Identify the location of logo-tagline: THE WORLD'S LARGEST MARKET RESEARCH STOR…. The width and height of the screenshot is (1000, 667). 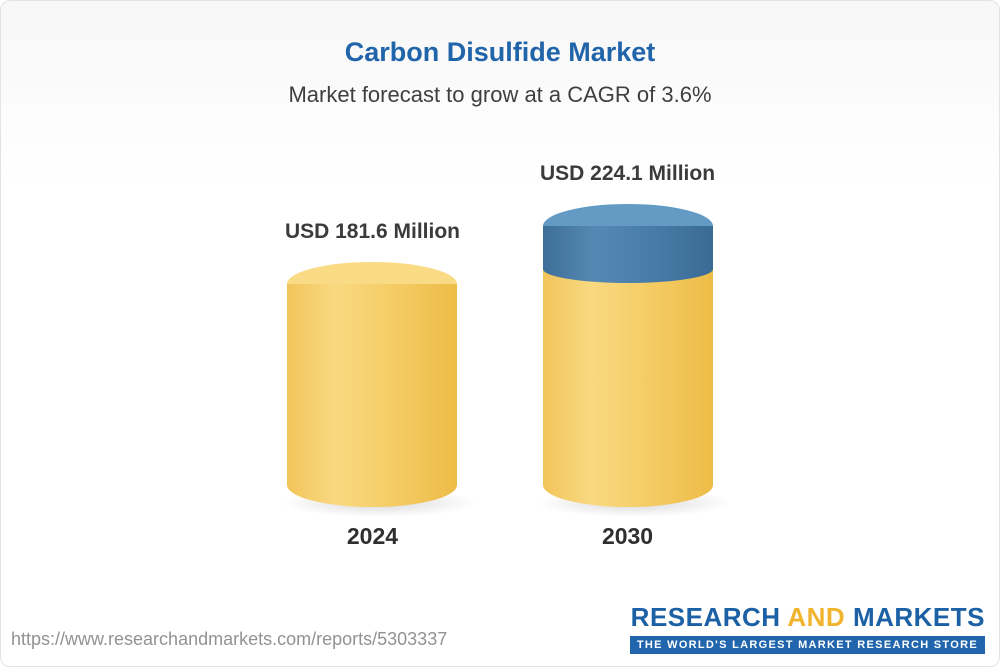
(807, 645).